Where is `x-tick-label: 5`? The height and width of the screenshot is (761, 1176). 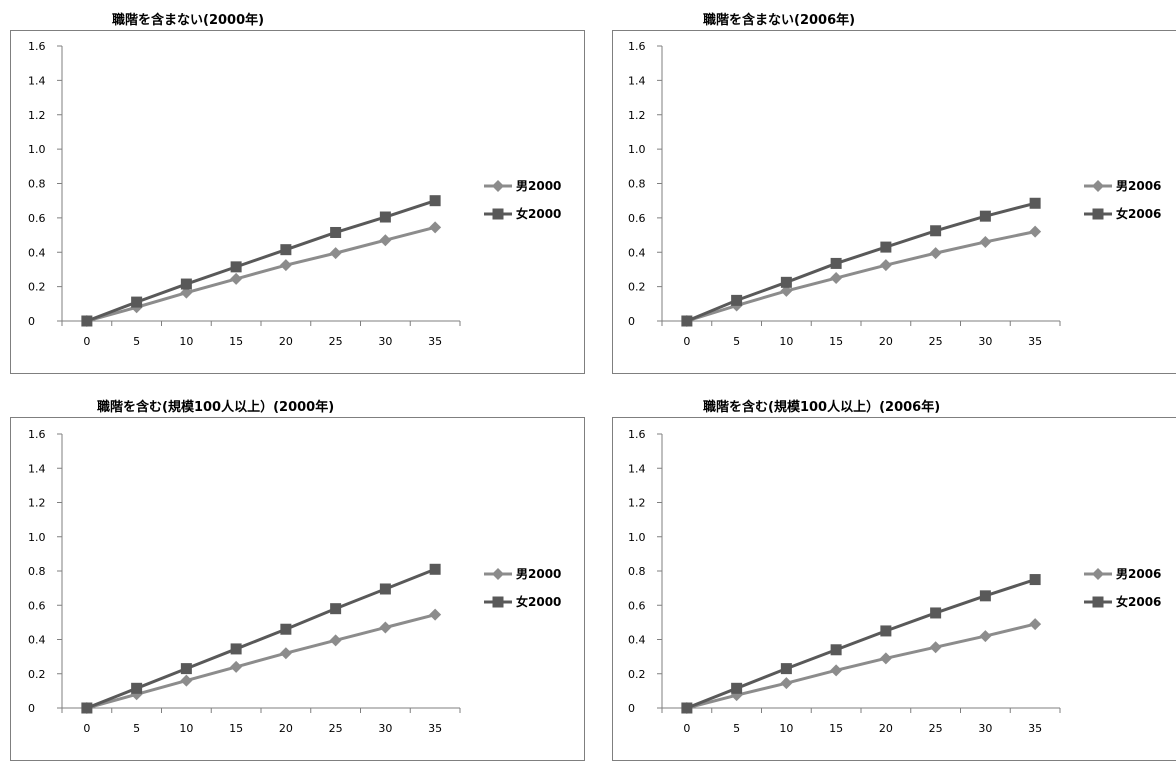 x-tick-label: 5 is located at coordinates (736, 341).